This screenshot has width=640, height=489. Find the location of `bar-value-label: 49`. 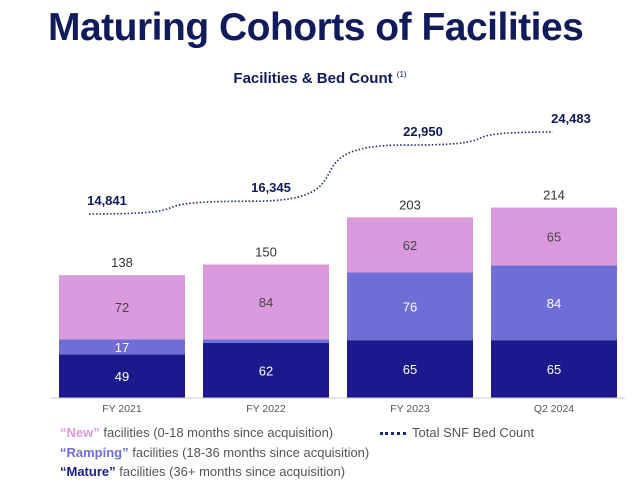

bar-value-label: 49 is located at coordinates (122, 376).